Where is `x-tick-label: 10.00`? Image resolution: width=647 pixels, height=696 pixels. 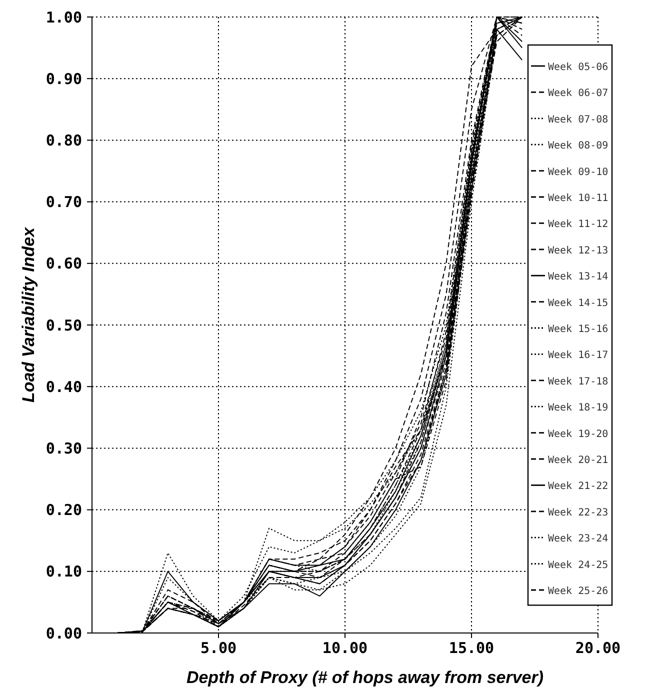
x-tick-label: 10.00 is located at coordinates (345, 648).